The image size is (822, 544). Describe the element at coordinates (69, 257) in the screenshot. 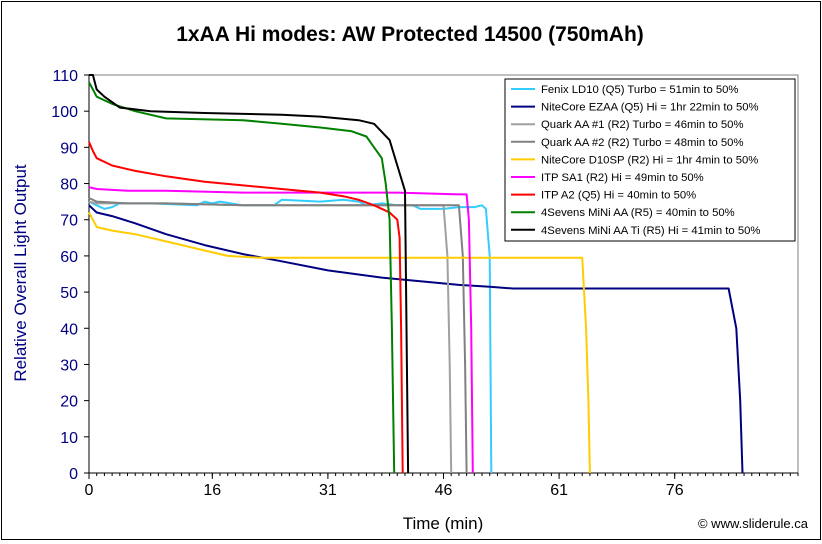

I see `y-tick-label: 60` at that location.